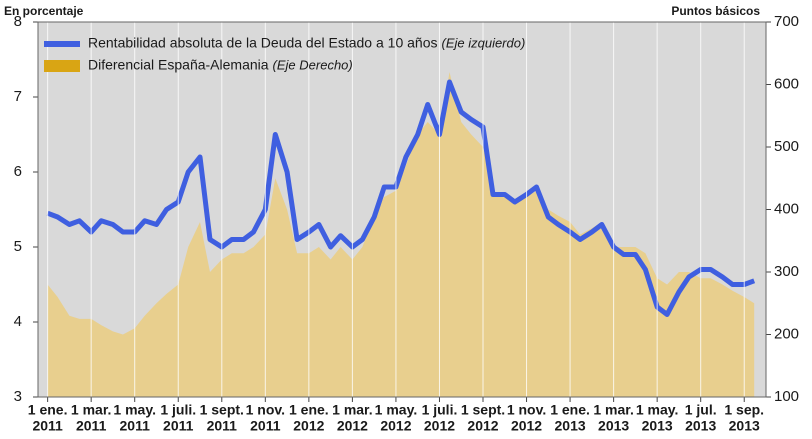 The height and width of the screenshot is (439, 812). Describe the element at coordinates (18, 96) in the screenshot. I see `y-tick-label: 7` at that location.